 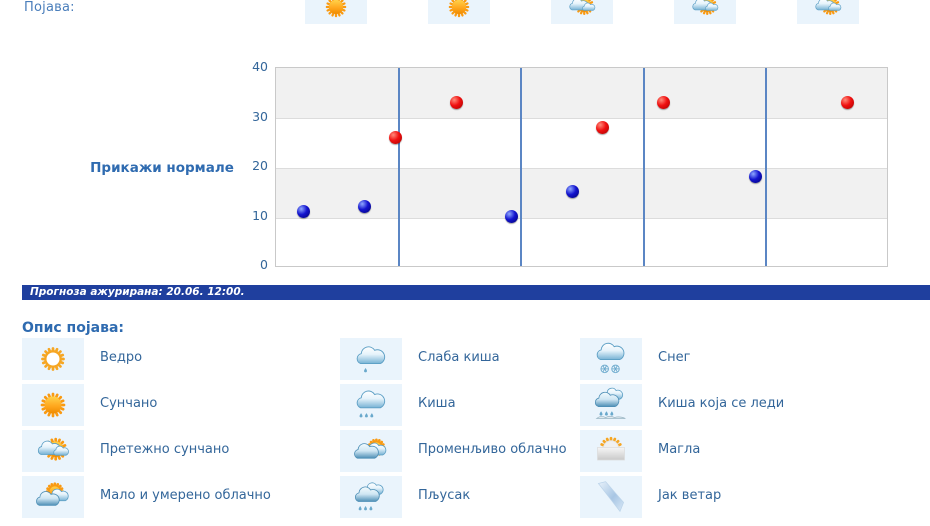 I want to click on legend-item: Пљусак, so click(x=495, y=497).